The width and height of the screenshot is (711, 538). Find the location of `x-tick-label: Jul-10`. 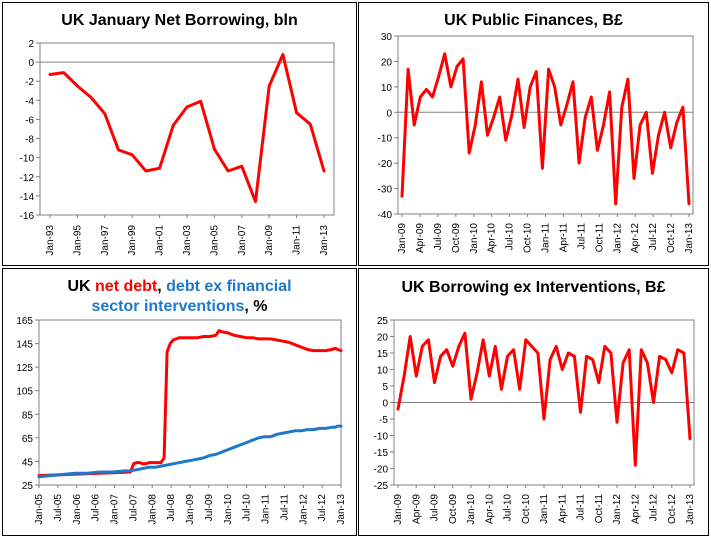

x-tick-label: Jul-10 is located at coordinates (510, 237).